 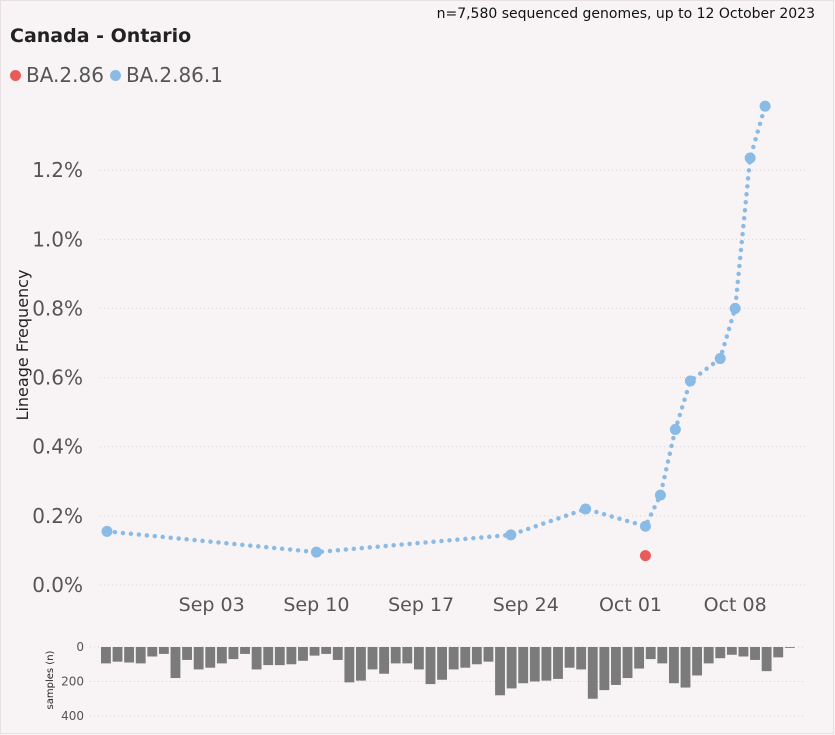 What do you see at coordinates (57, 378) in the screenshot?
I see `main-y-tick-label: 0.6%` at bounding box center [57, 378].